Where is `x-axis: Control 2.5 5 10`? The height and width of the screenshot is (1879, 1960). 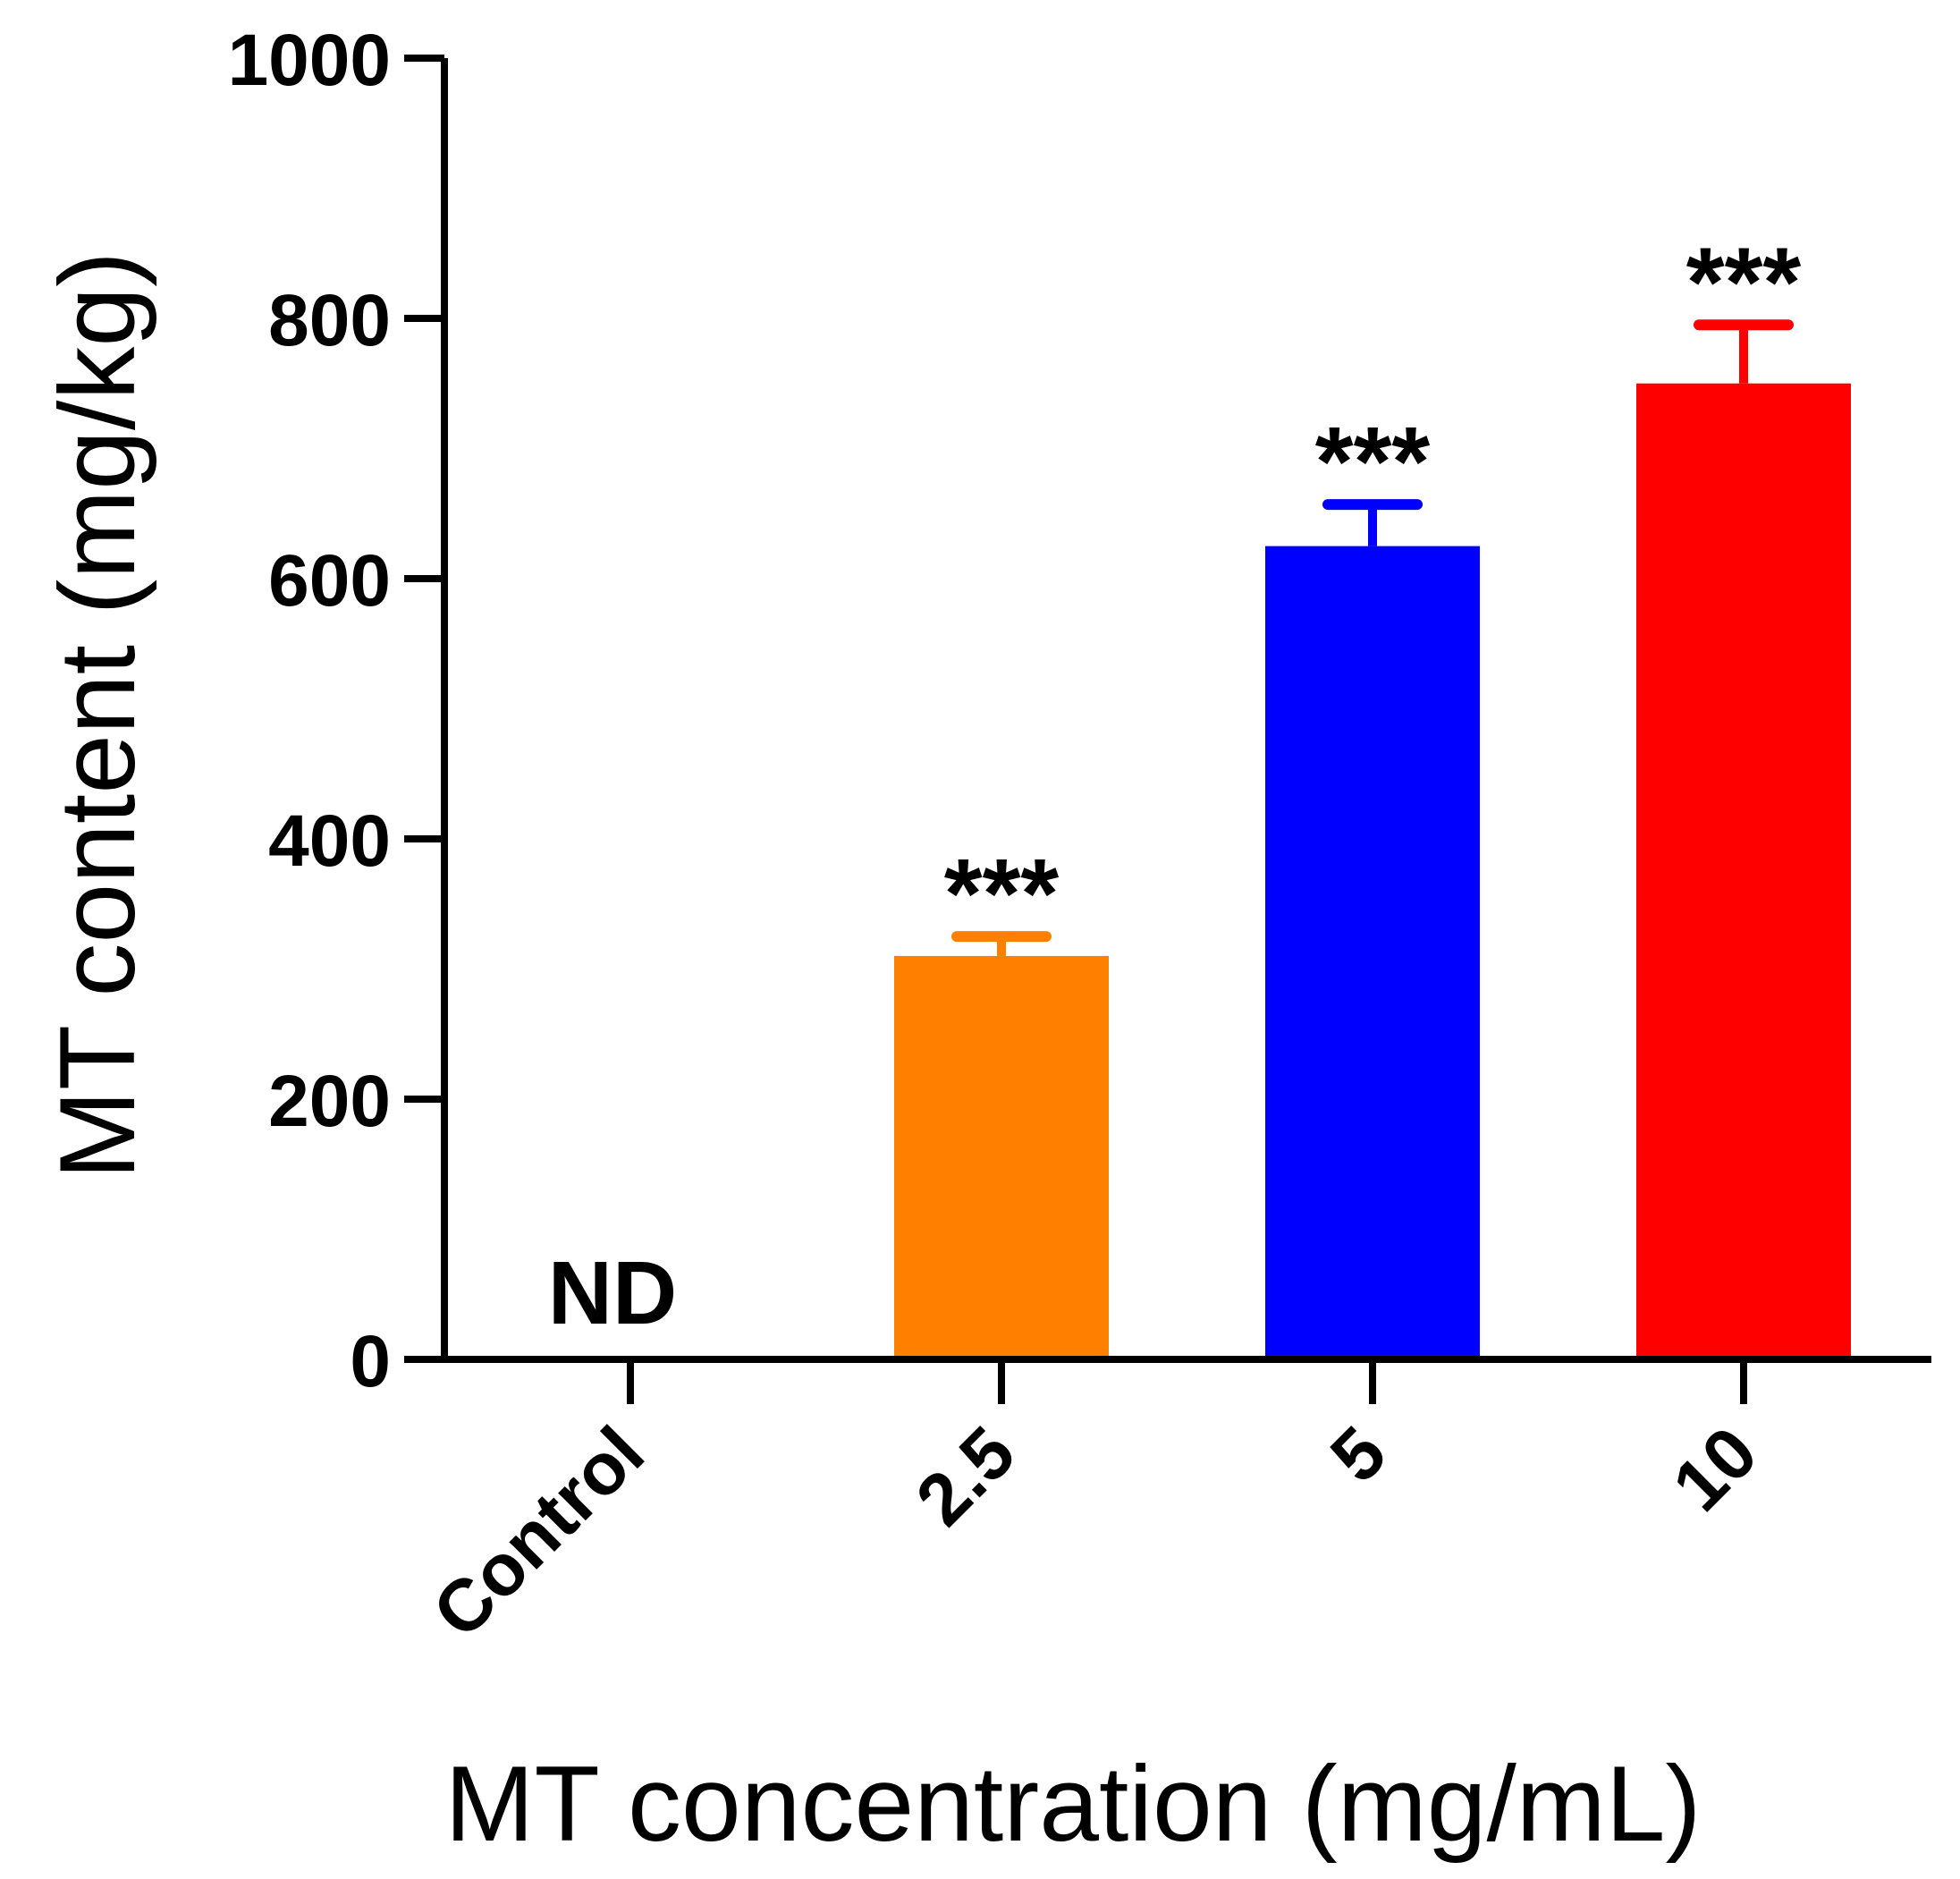 x-axis: Control 2.5 5 10 is located at coordinates (1167, 1505).